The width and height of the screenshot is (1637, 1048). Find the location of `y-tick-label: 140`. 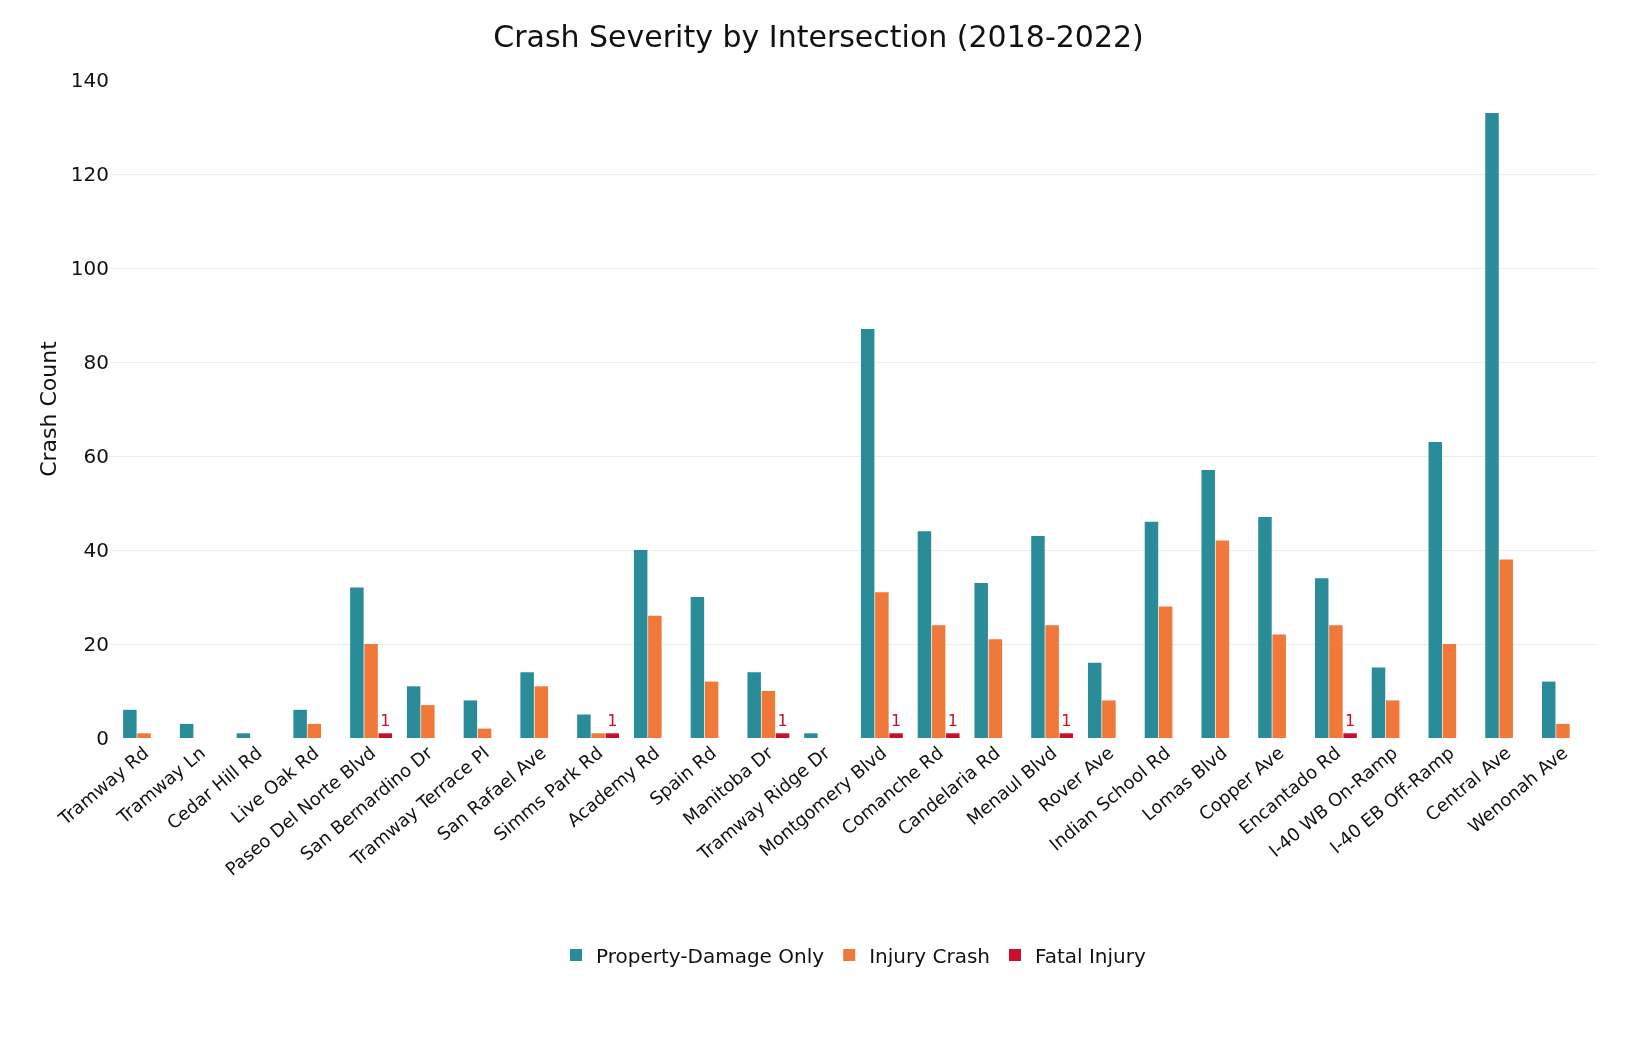

y-tick-label: 140 is located at coordinates (89, 80).